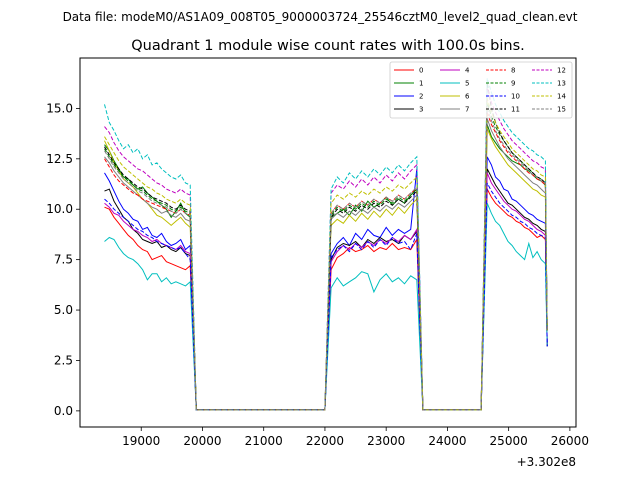 This screenshot has width=640, height=480. I want to click on legend-label-8: 8, so click(513, 71).